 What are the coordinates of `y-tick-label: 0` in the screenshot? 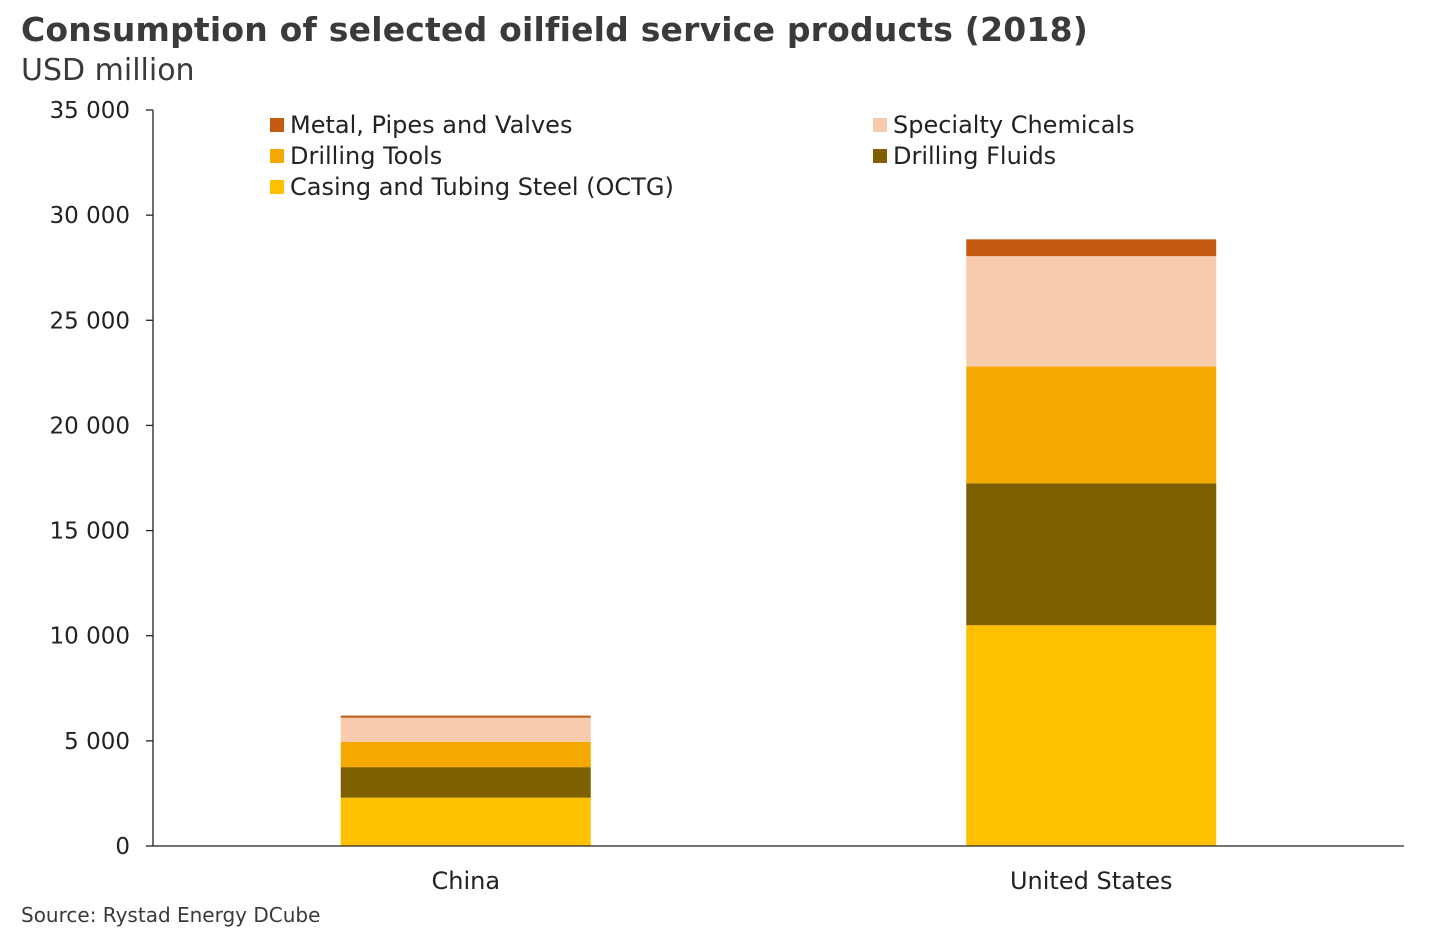 It's located at (122, 847).